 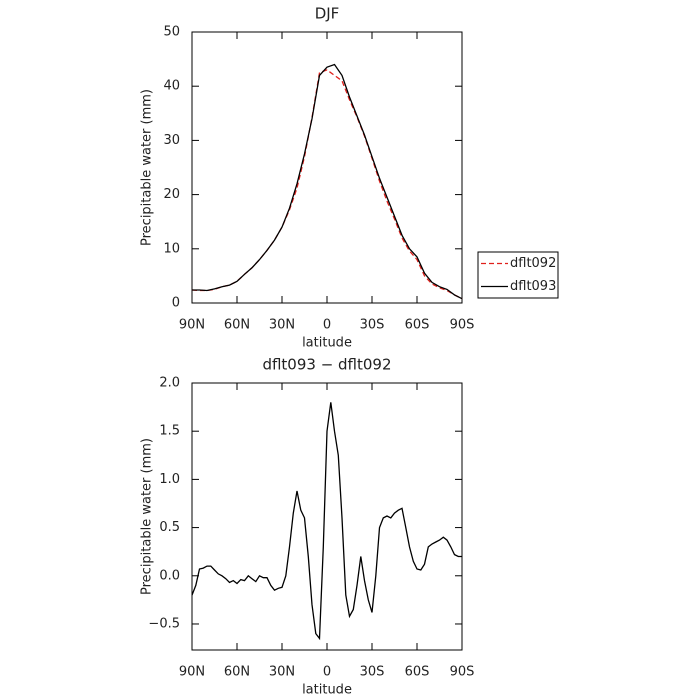 I want to click on y-tick-label: 1.5, so click(x=169, y=431).